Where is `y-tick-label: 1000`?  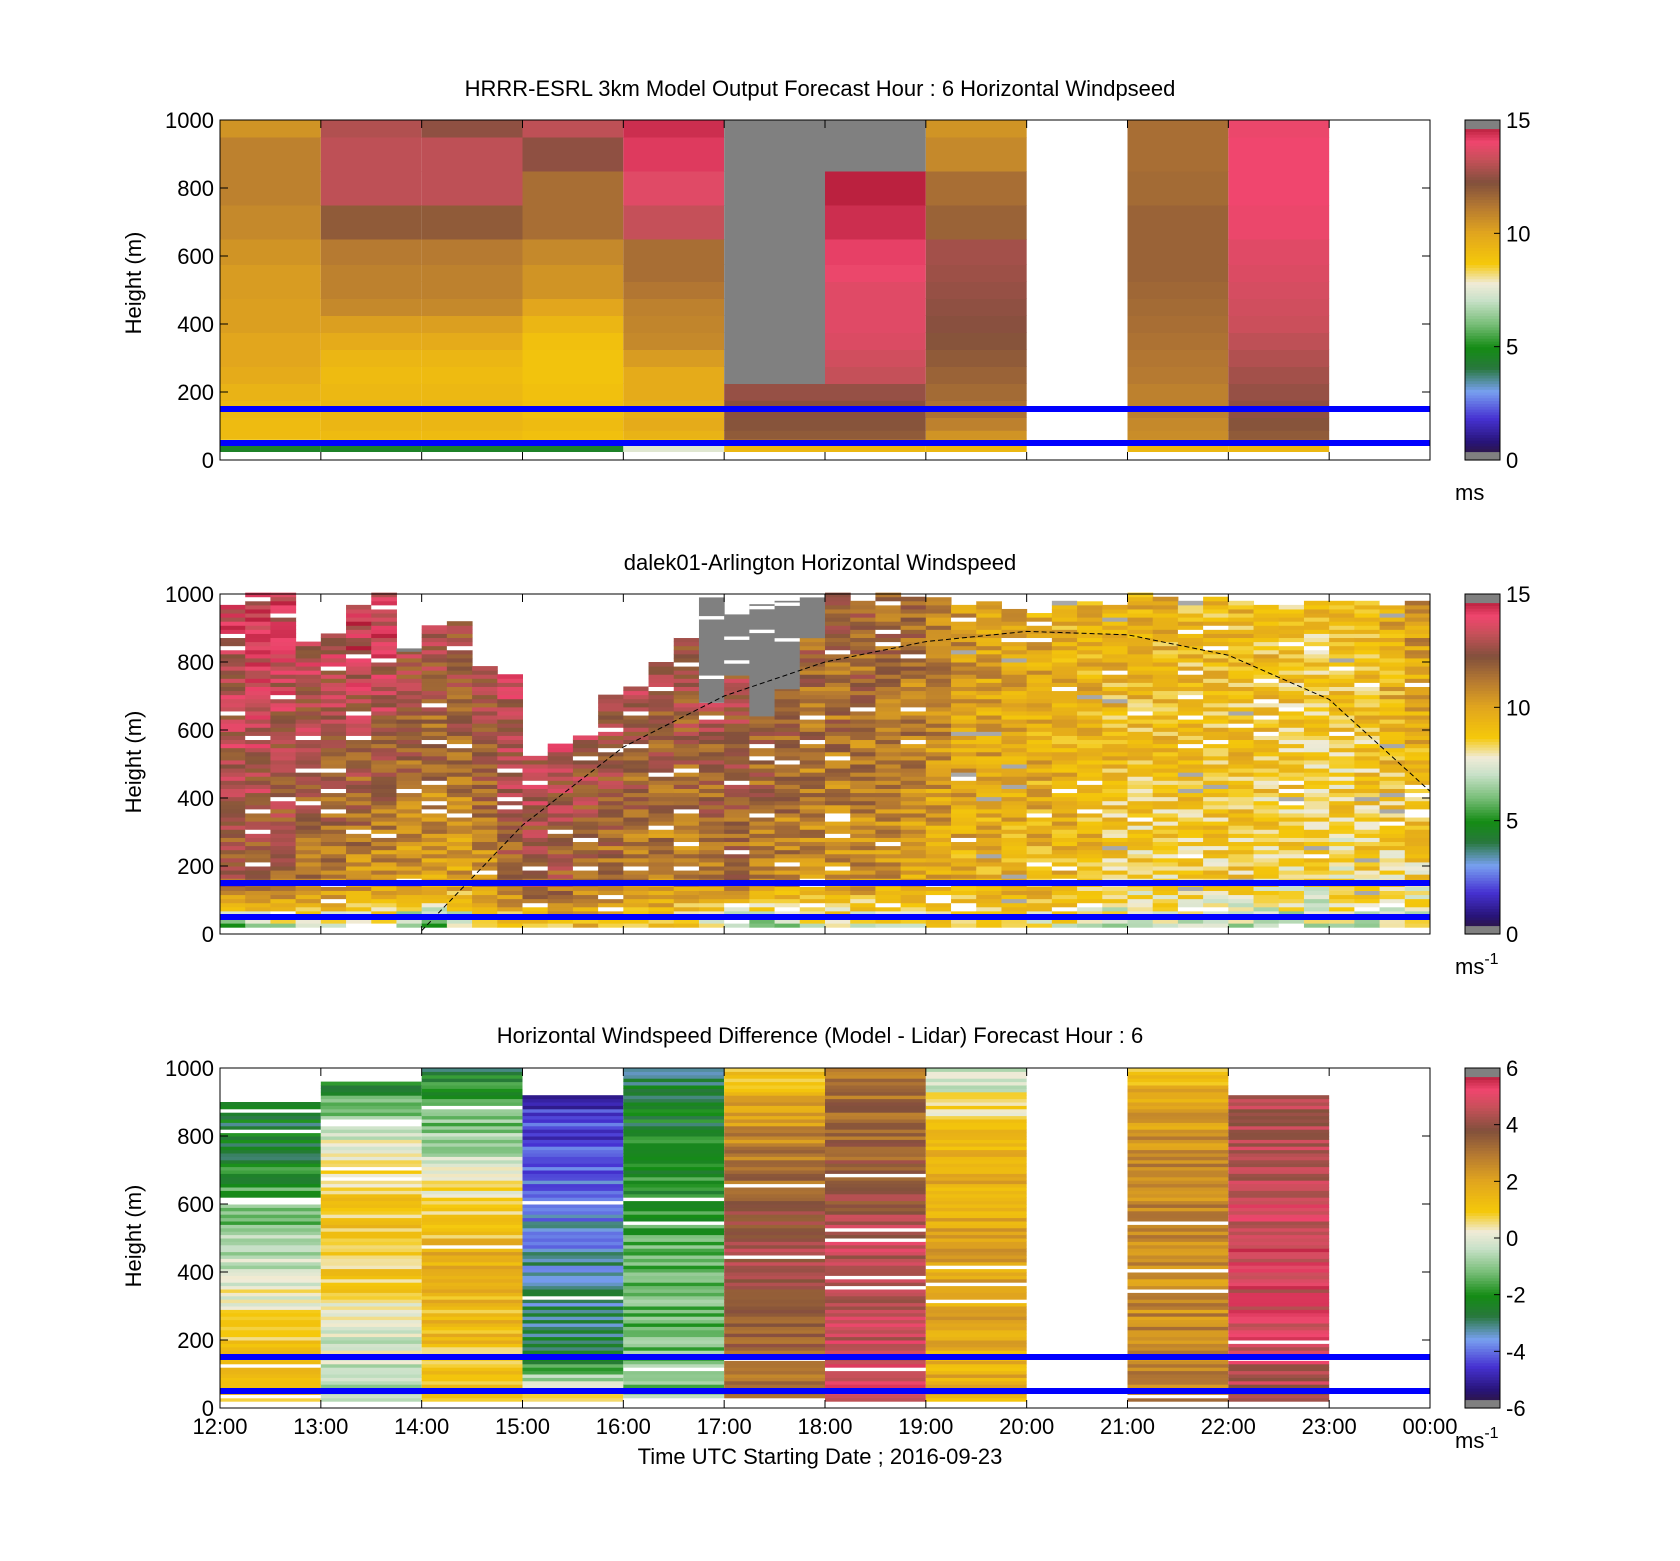 y-tick-label: 1000 is located at coordinates (189, 594).